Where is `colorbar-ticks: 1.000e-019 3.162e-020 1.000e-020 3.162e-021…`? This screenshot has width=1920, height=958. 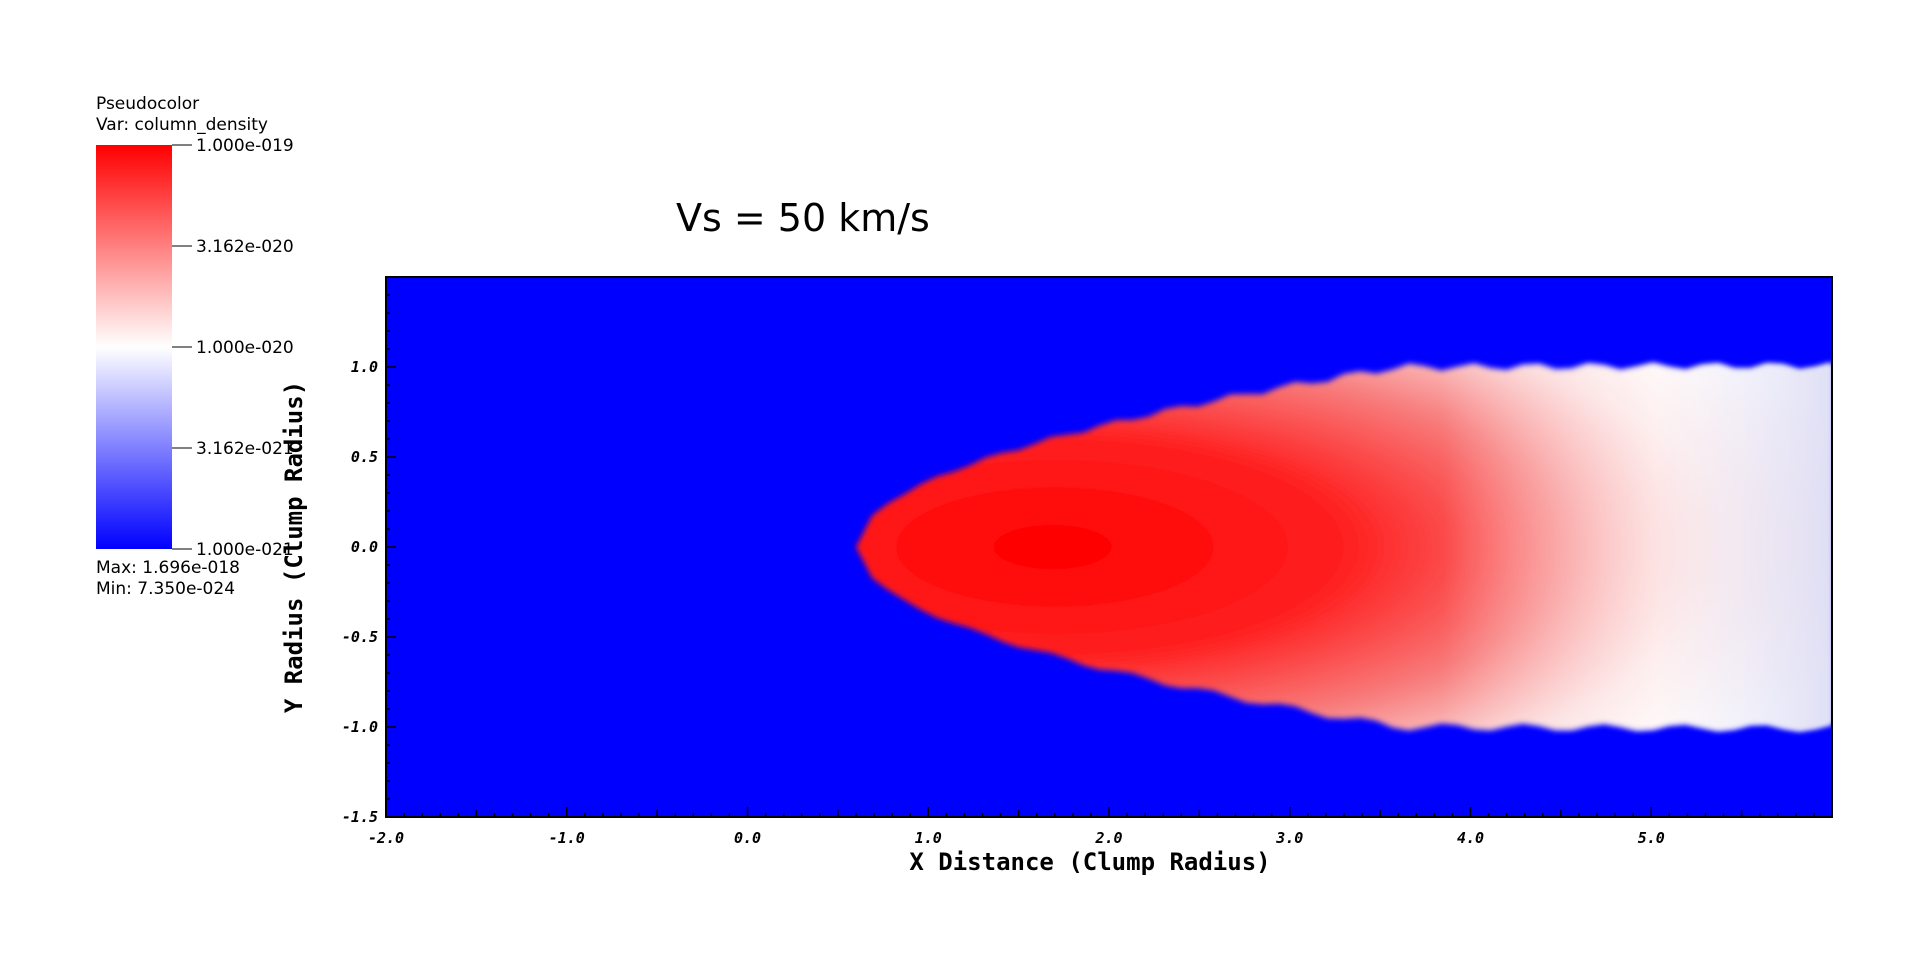
colorbar-ticks: 1.000e-019 3.162e-020 1.000e-020 3.162e-021… is located at coordinates (233, 348).